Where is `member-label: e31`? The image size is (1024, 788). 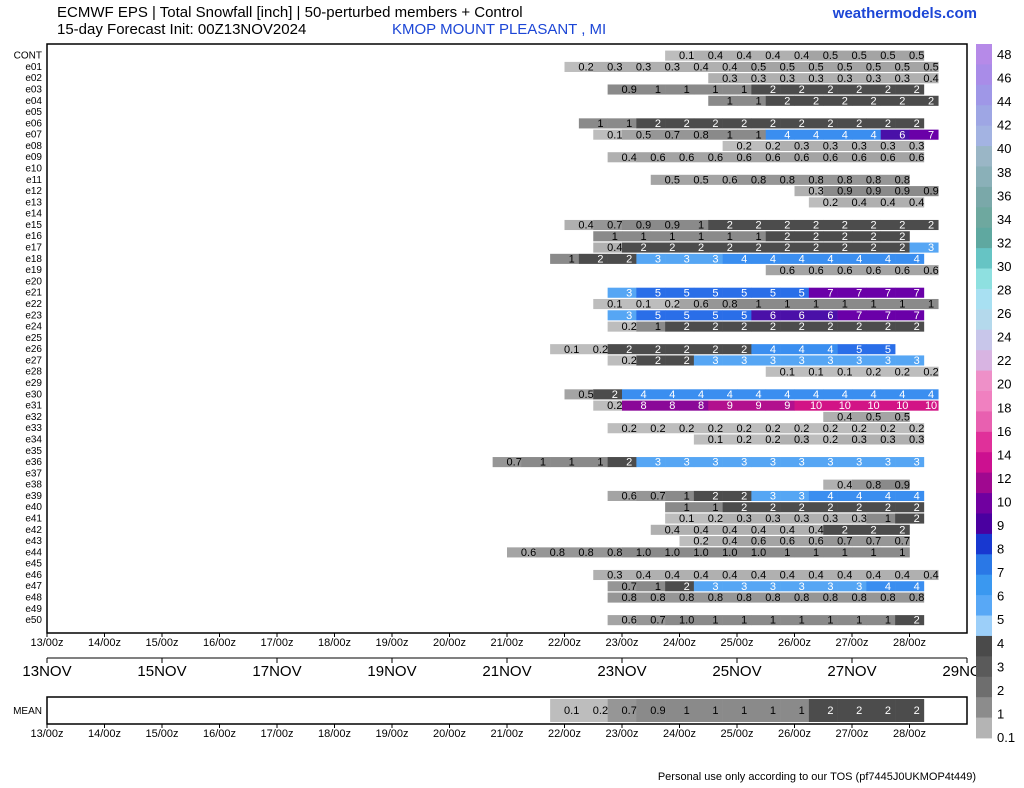 member-label: e31 is located at coordinates (33, 406).